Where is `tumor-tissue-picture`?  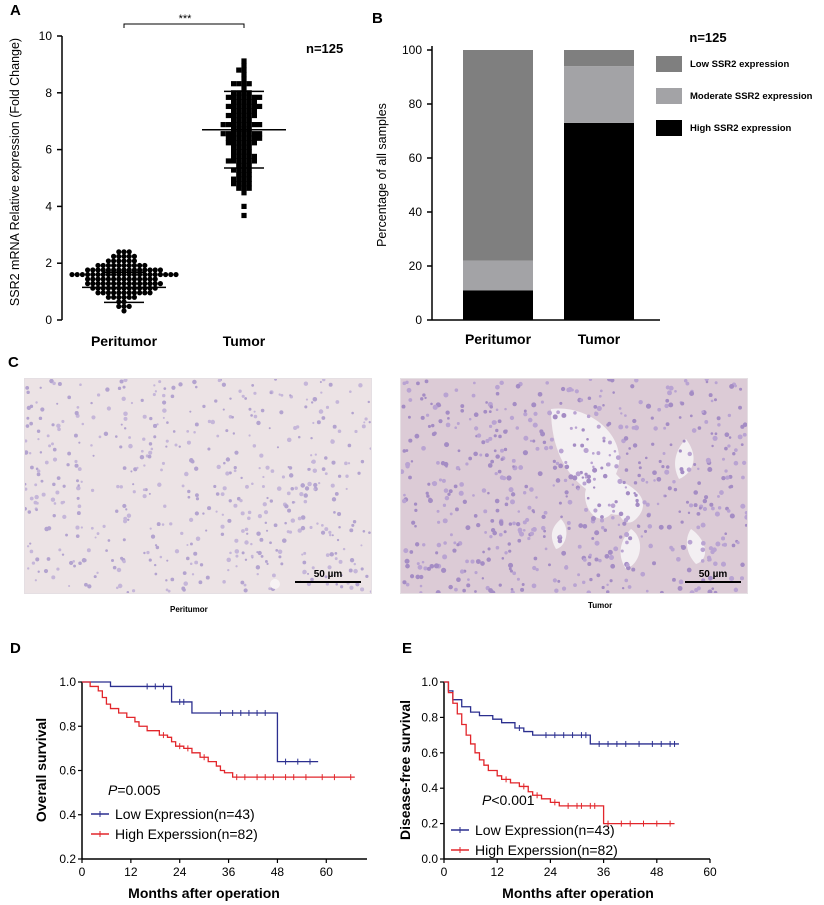 tumor-tissue-picture is located at coordinates (574, 486).